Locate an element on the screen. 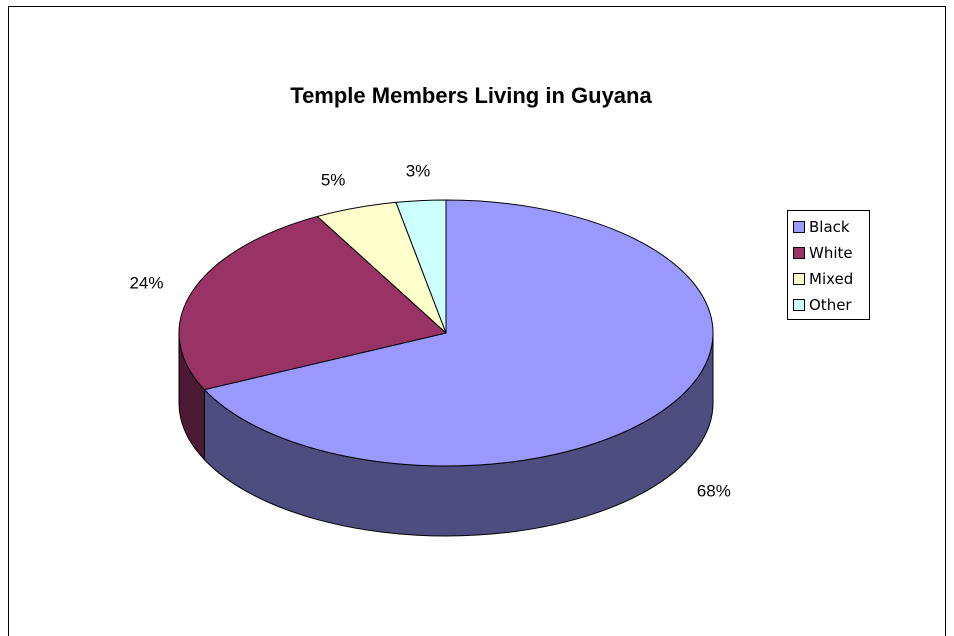 The image size is (954, 636). pct-label-other: 3% is located at coordinates (418, 171).